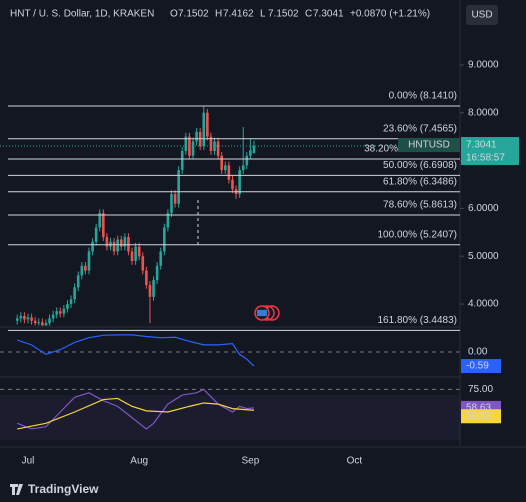  What do you see at coordinates (417, 320) in the screenshot?
I see `fib-label: 161.80% (3.4483)` at bounding box center [417, 320].